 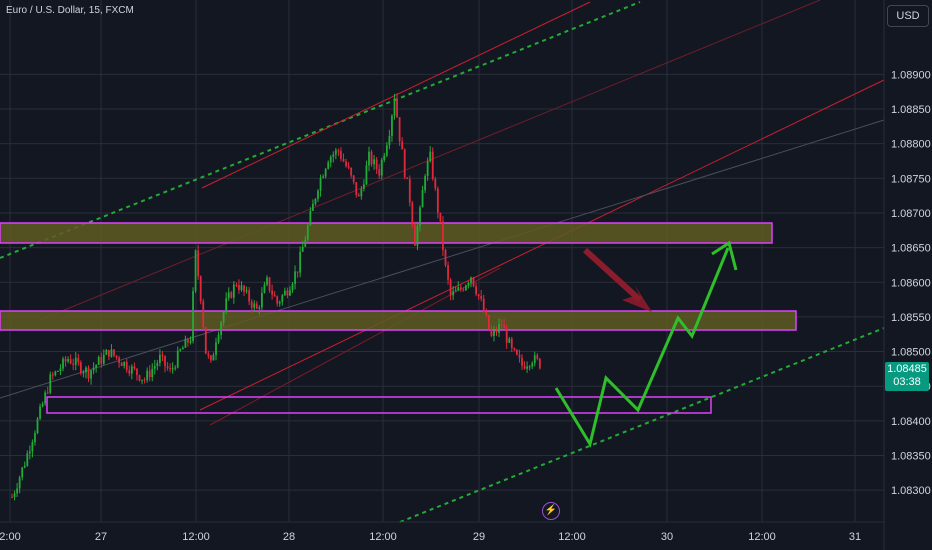 What do you see at coordinates (442, 532) in the screenshot?
I see `time-axis: 2:00 27 12:00 28 12:00 29 12:00 30 12:00 31` at bounding box center [442, 532].